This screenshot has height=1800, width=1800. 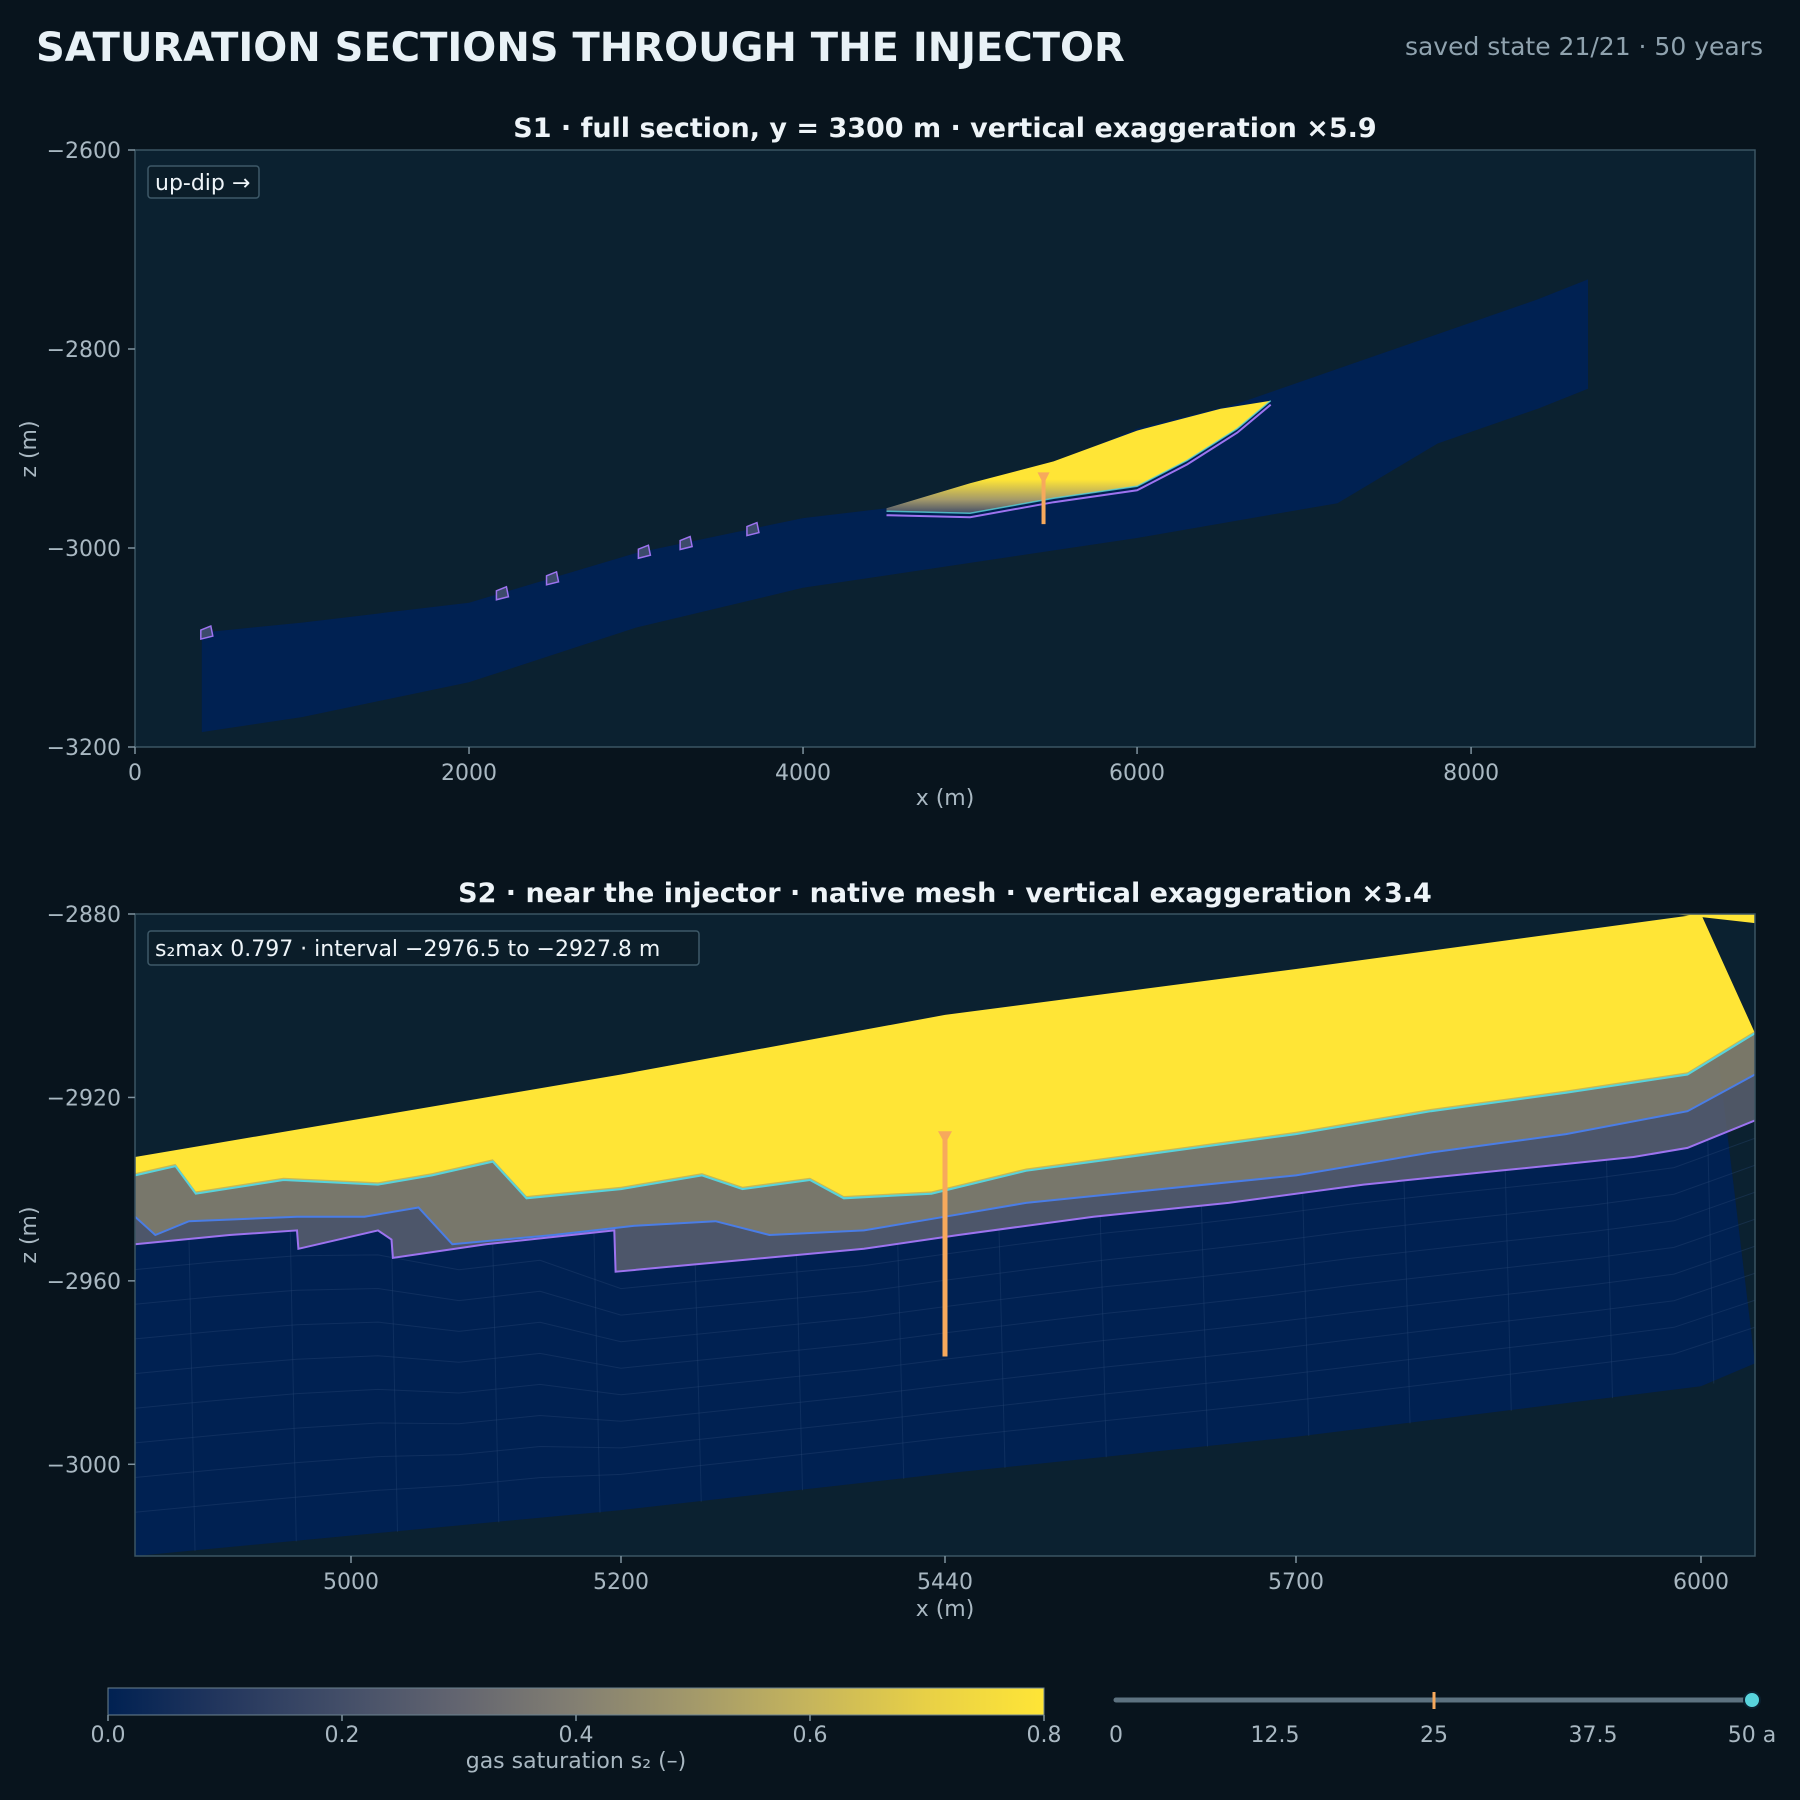 I want to click on time-slider-tick-label: 50 a, so click(x=1752, y=1735).